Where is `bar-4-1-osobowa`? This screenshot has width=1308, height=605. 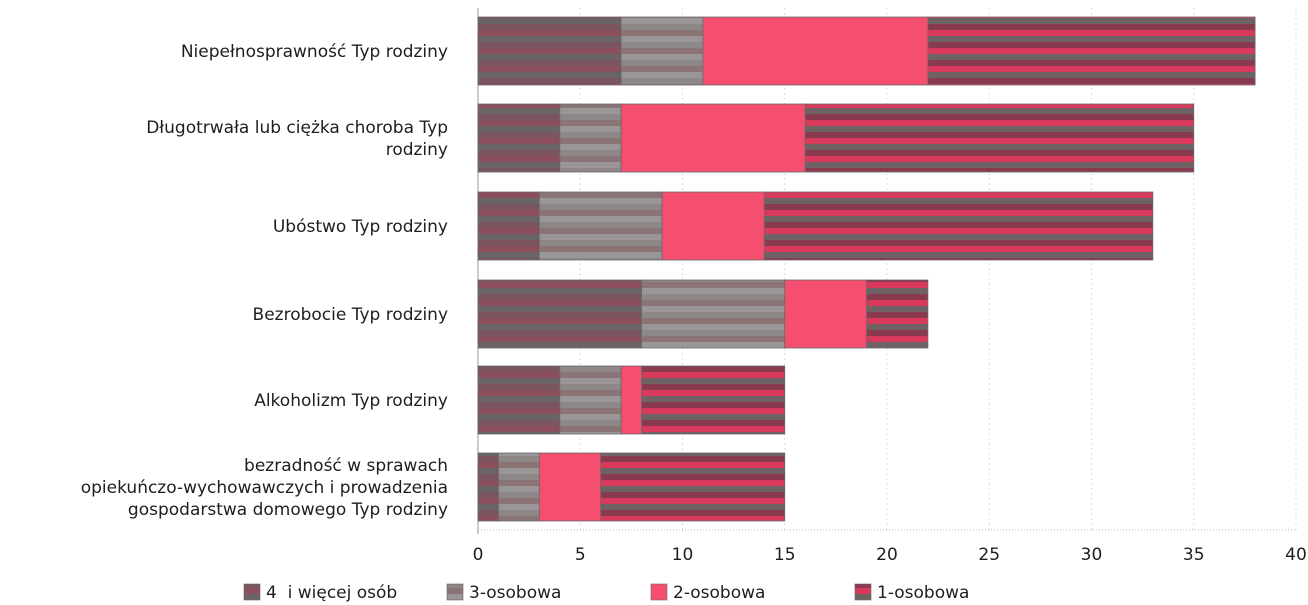 bar-4-1-osobowa is located at coordinates (897, 314).